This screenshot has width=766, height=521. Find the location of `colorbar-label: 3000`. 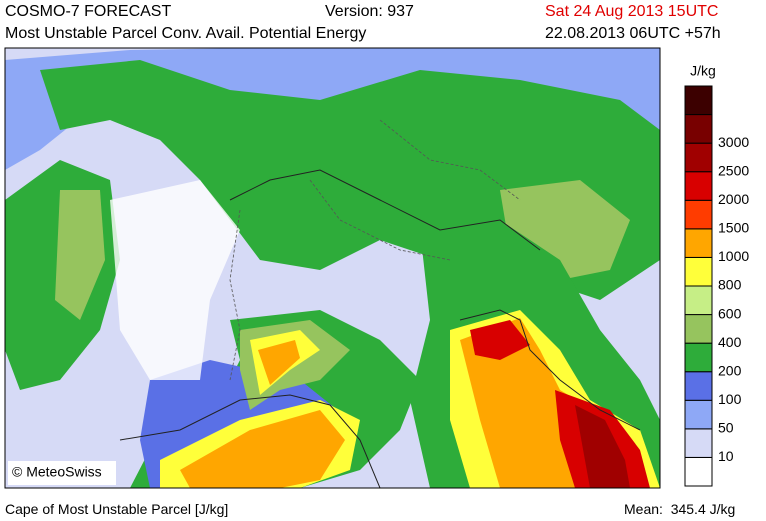

colorbar-label: 3000 is located at coordinates (733, 142).